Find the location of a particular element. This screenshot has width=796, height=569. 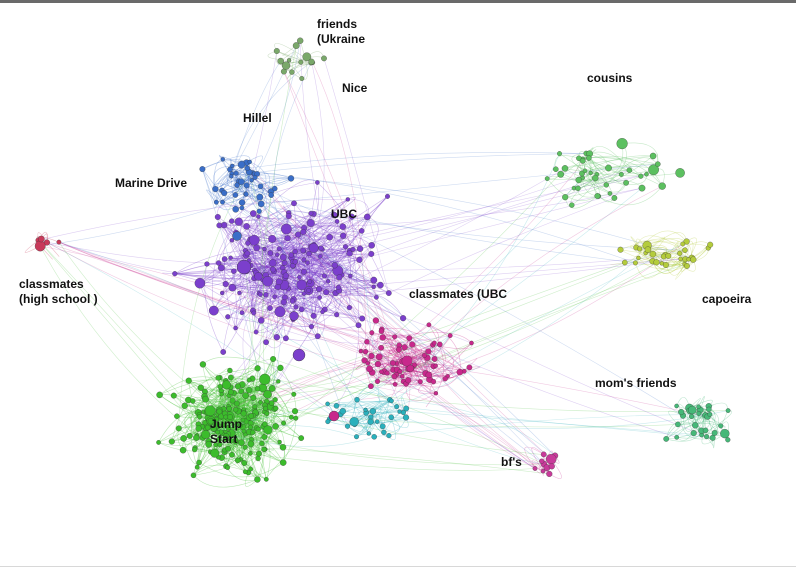

cluster-label: classmates is located at coordinates (51, 284).